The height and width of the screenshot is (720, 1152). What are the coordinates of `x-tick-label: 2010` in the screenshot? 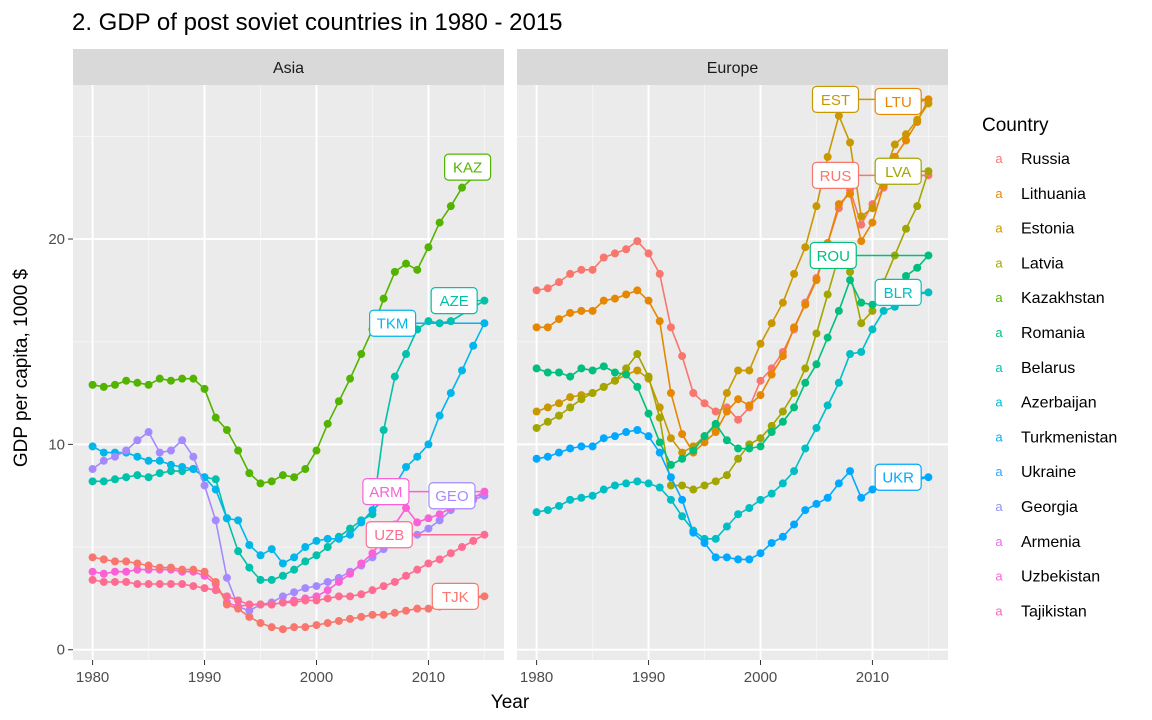 It's located at (428, 677).